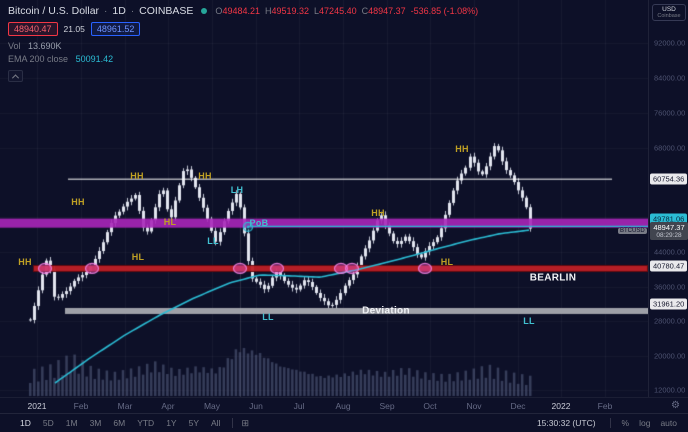 The width and height of the screenshot is (688, 432). I want to click on currency-label: USD, so click(669, 9).